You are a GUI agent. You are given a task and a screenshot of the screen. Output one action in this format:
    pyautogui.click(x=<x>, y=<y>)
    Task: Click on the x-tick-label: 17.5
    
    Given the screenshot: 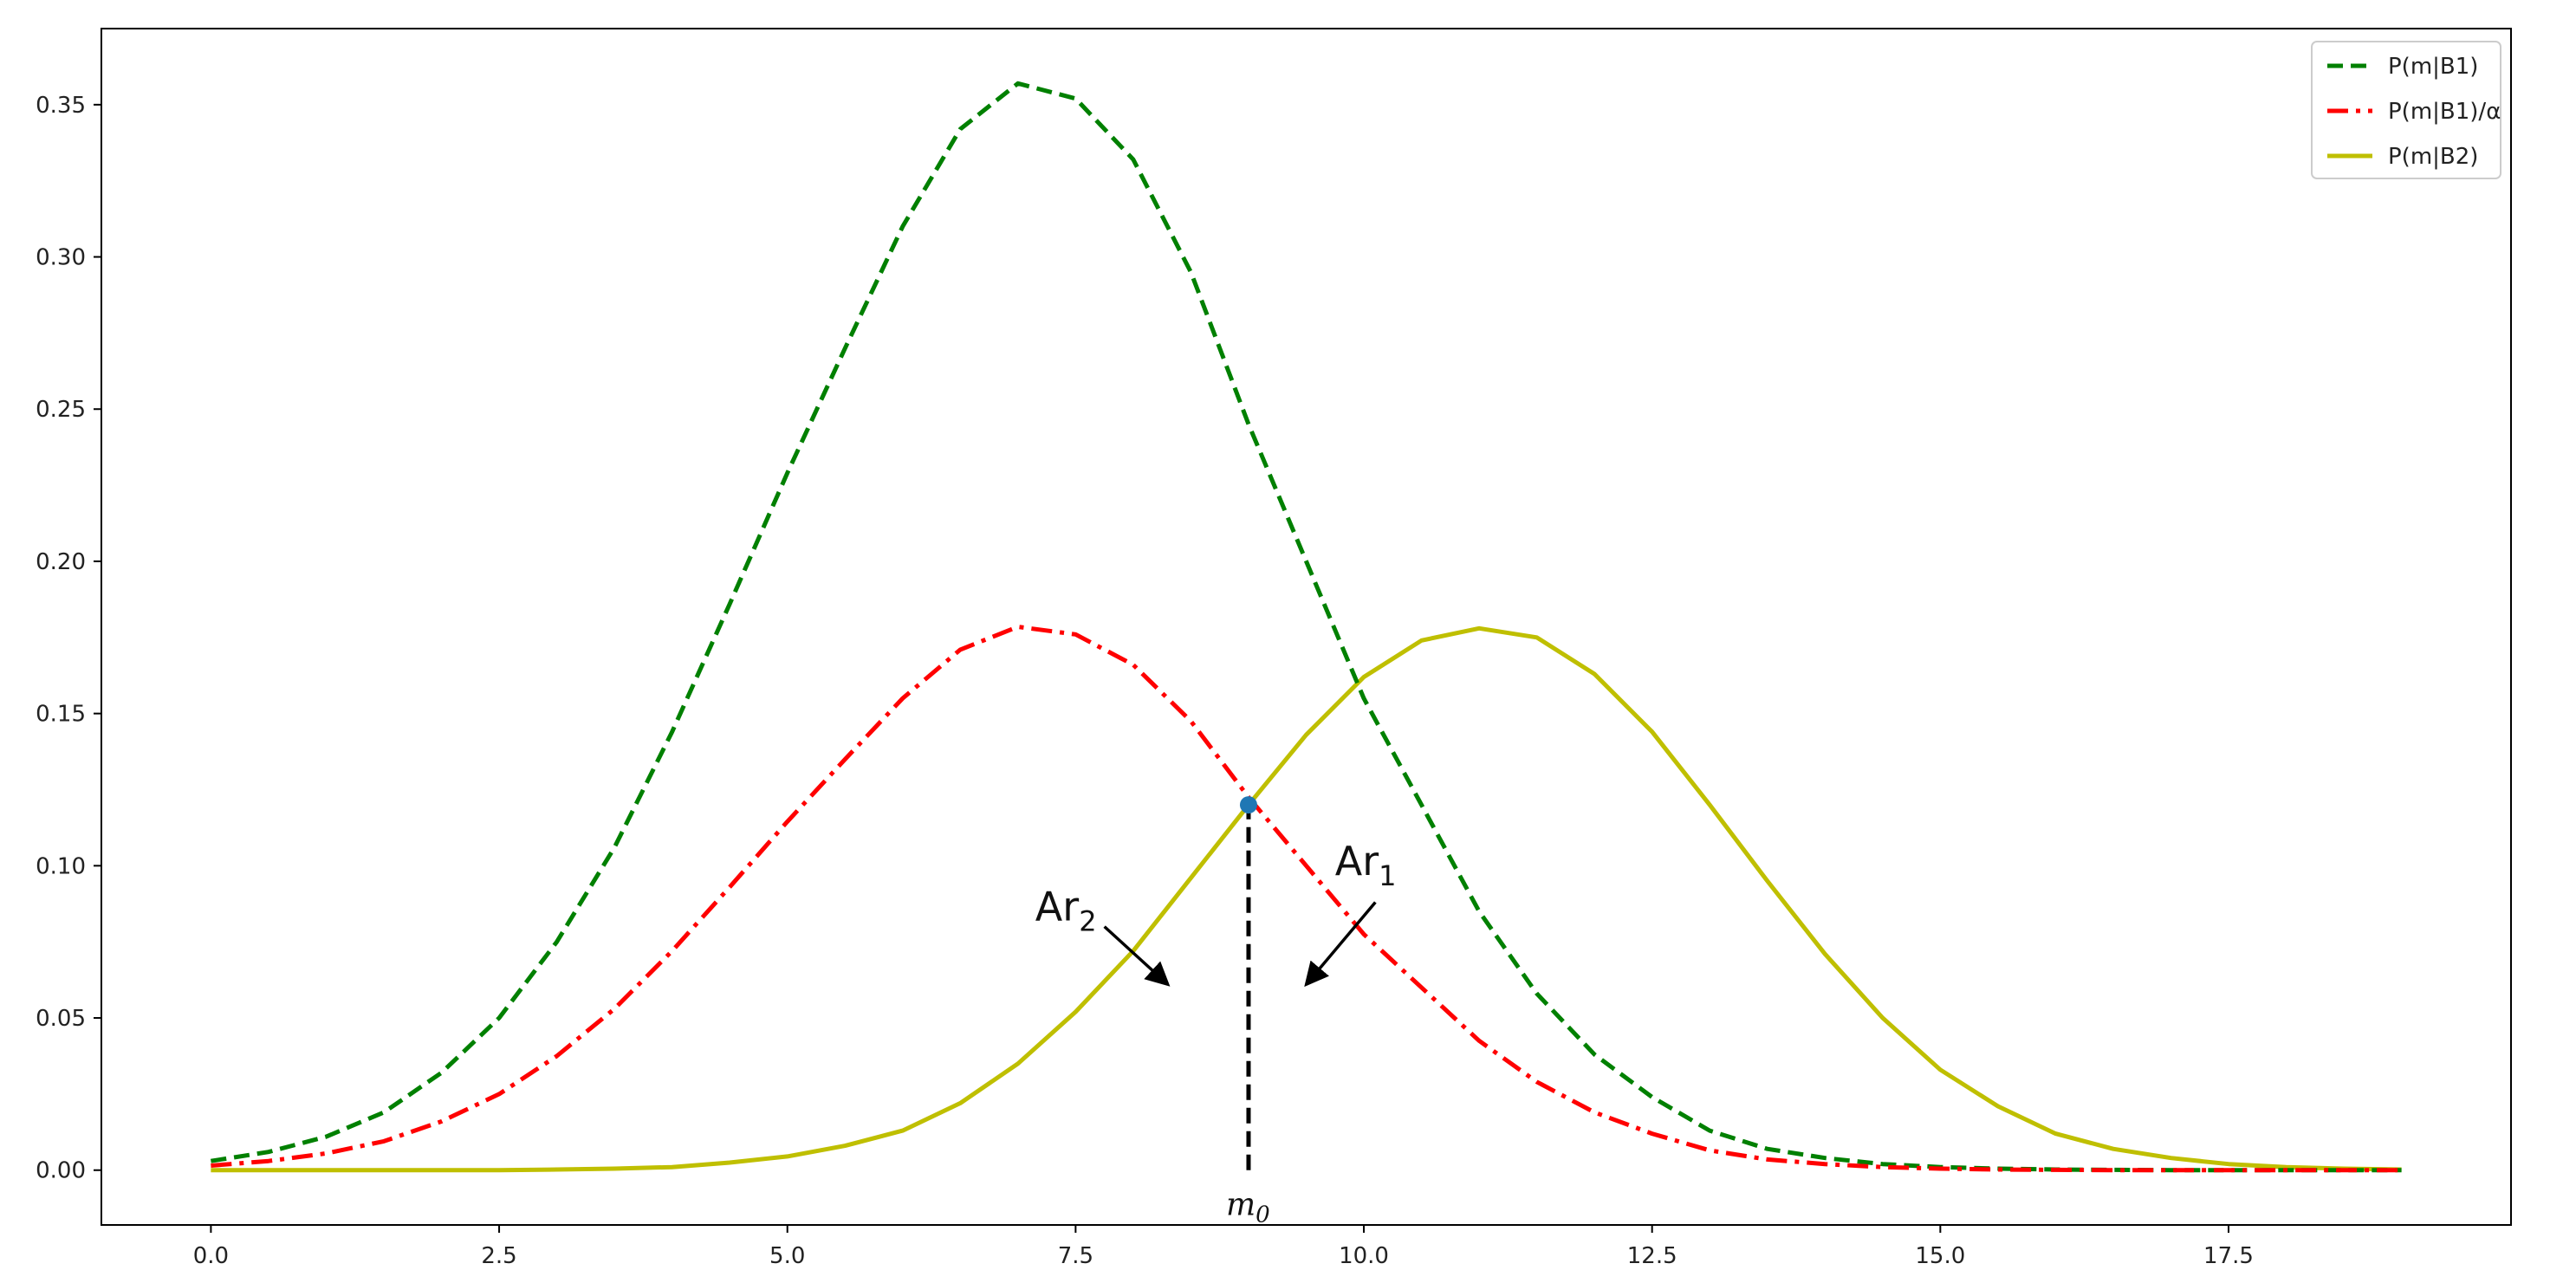 What is the action you would take?
    pyautogui.click(x=2228, y=1256)
    